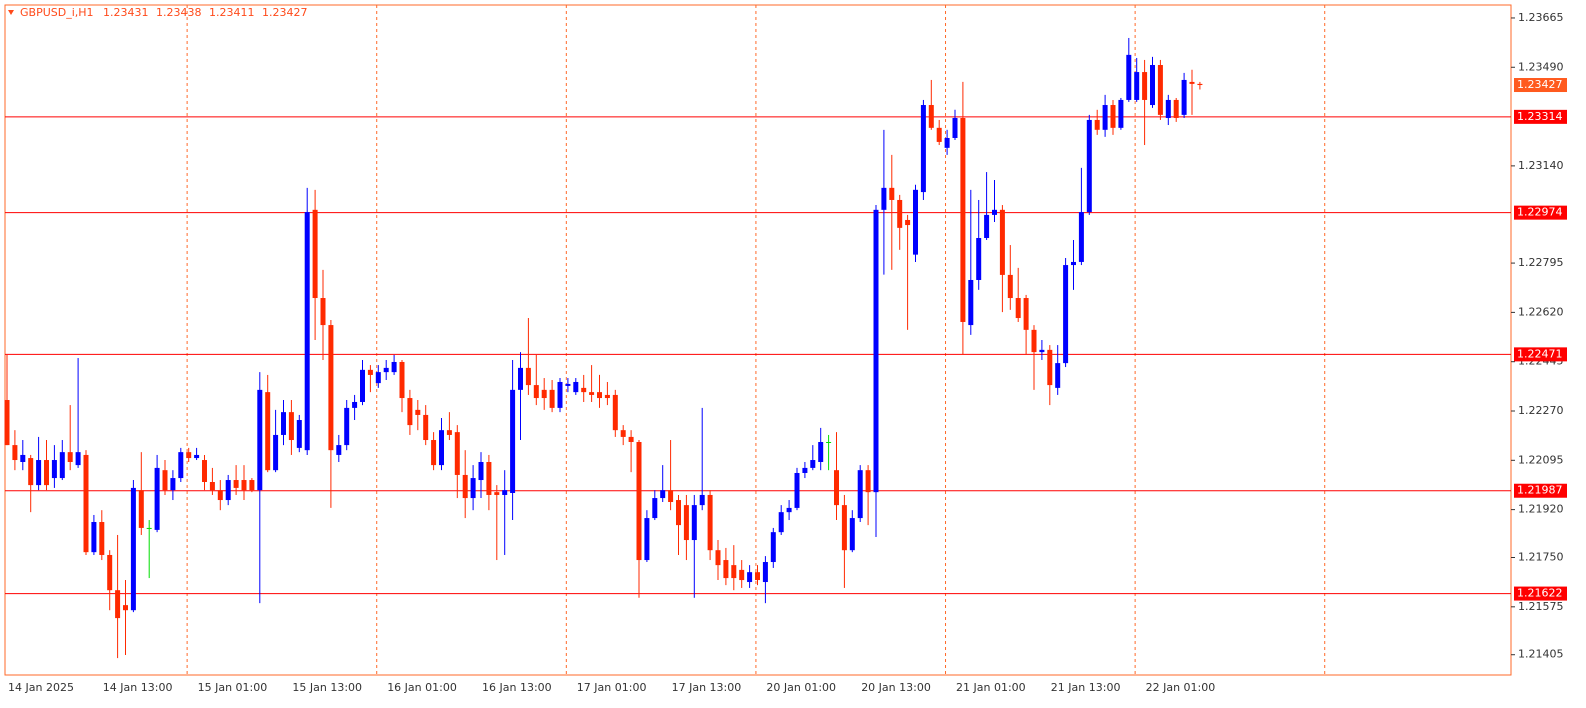 The image size is (1586, 708). Describe the element at coordinates (11, 12) in the screenshot. I see `collapse-arrow` at that location.